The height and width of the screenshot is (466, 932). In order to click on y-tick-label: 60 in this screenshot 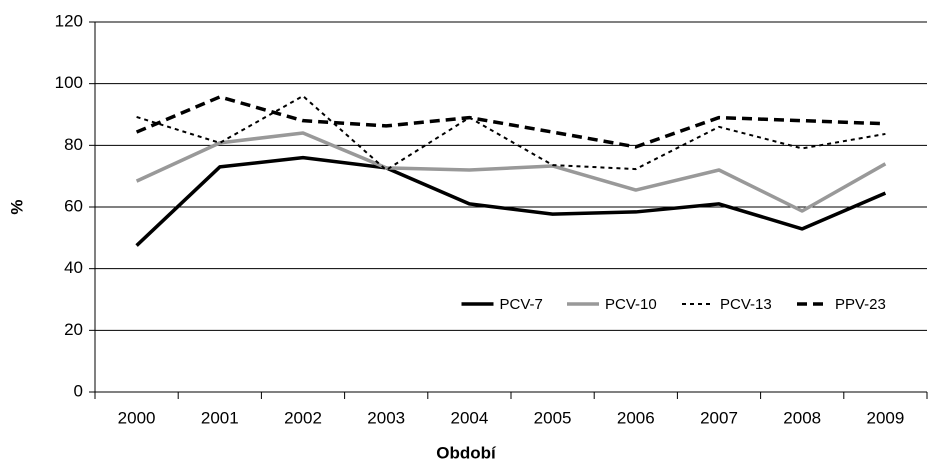, I will do `click(73, 205)`.